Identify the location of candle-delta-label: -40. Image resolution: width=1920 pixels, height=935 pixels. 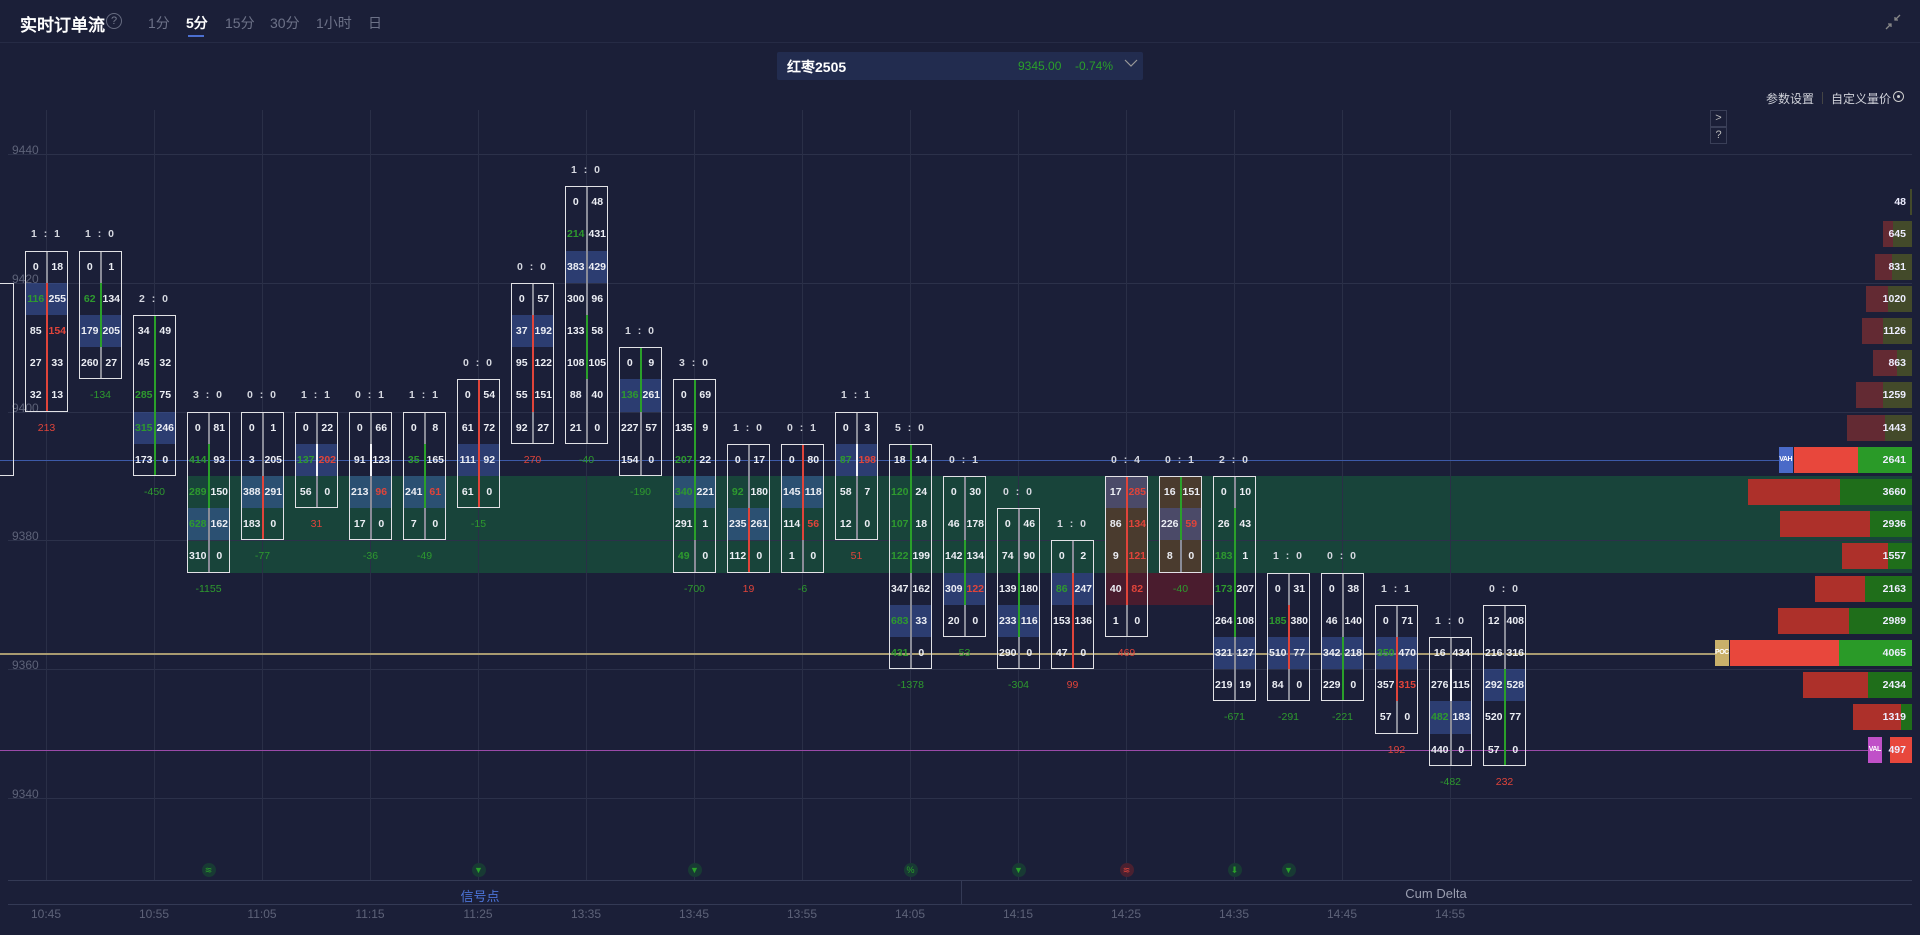
(586, 459).